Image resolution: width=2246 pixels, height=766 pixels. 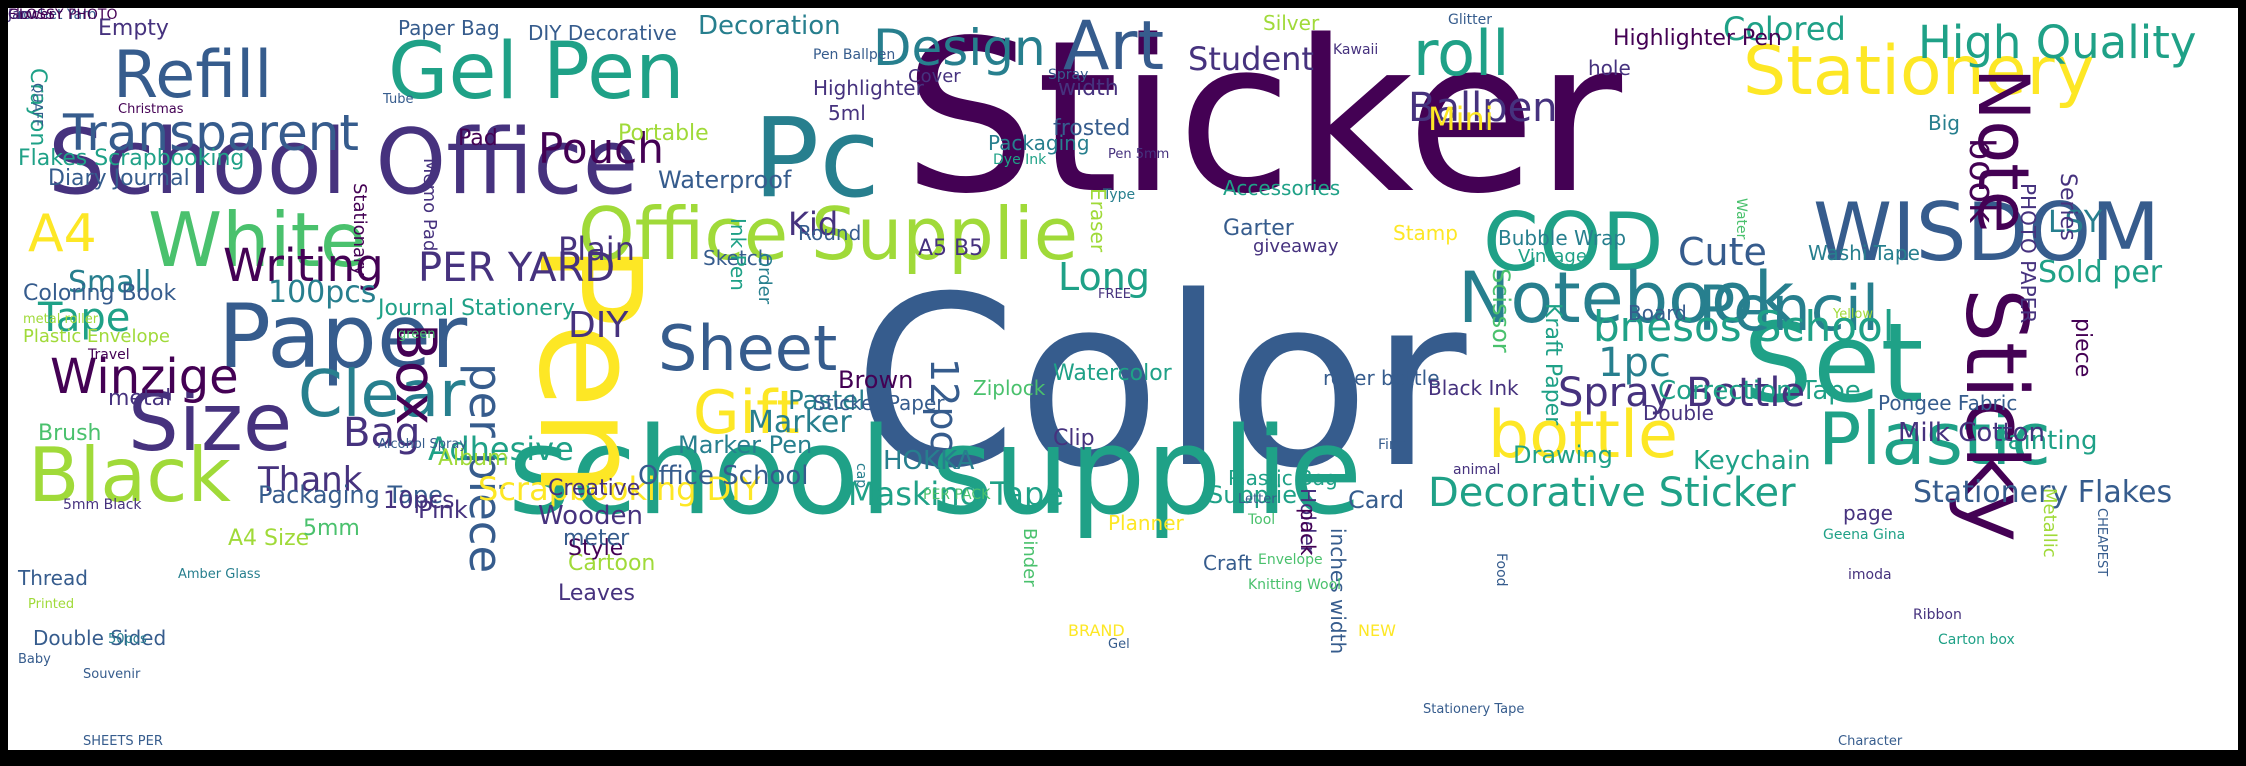 What do you see at coordinates (1461, 119) in the screenshot?
I see `word-mini: Mini` at bounding box center [1461, 119].